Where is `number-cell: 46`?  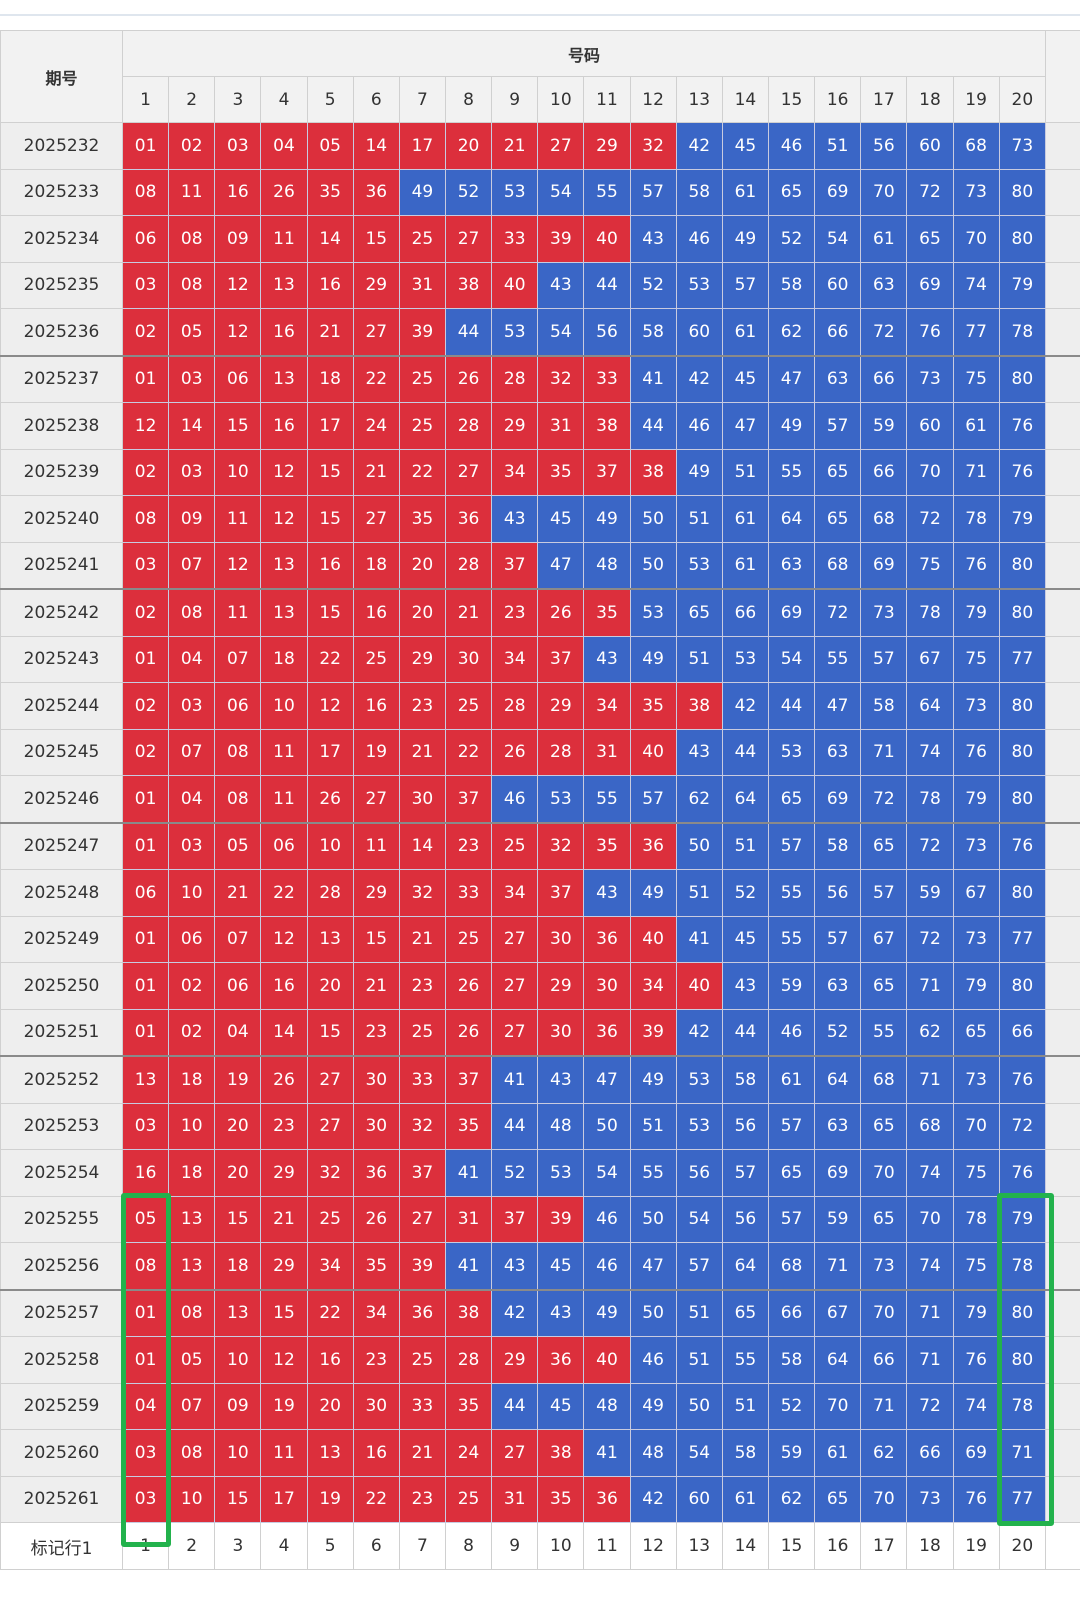
number-cell: 46 is located at coordinates (699, 426).